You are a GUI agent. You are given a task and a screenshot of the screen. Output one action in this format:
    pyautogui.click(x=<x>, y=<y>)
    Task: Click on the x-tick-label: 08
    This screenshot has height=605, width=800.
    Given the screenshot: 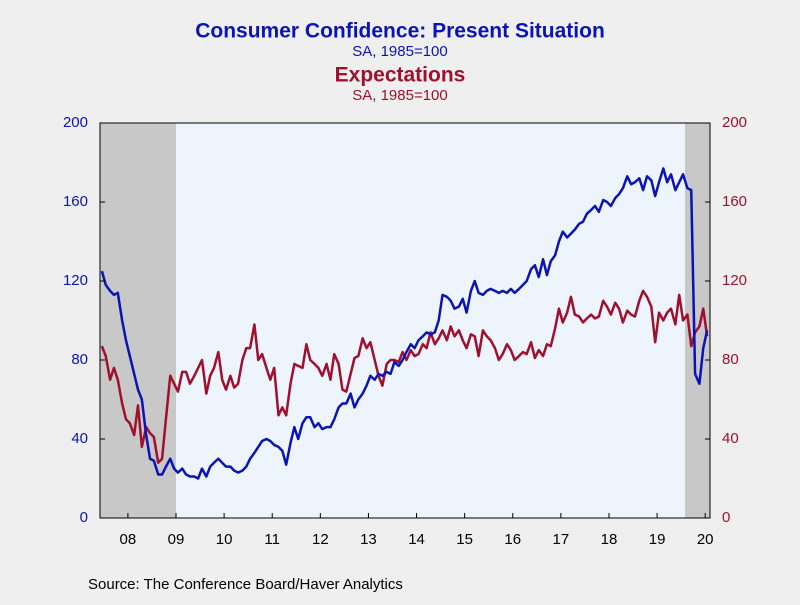 What is the action you would take?
    pyautogui.click(x=128, y=539)
    